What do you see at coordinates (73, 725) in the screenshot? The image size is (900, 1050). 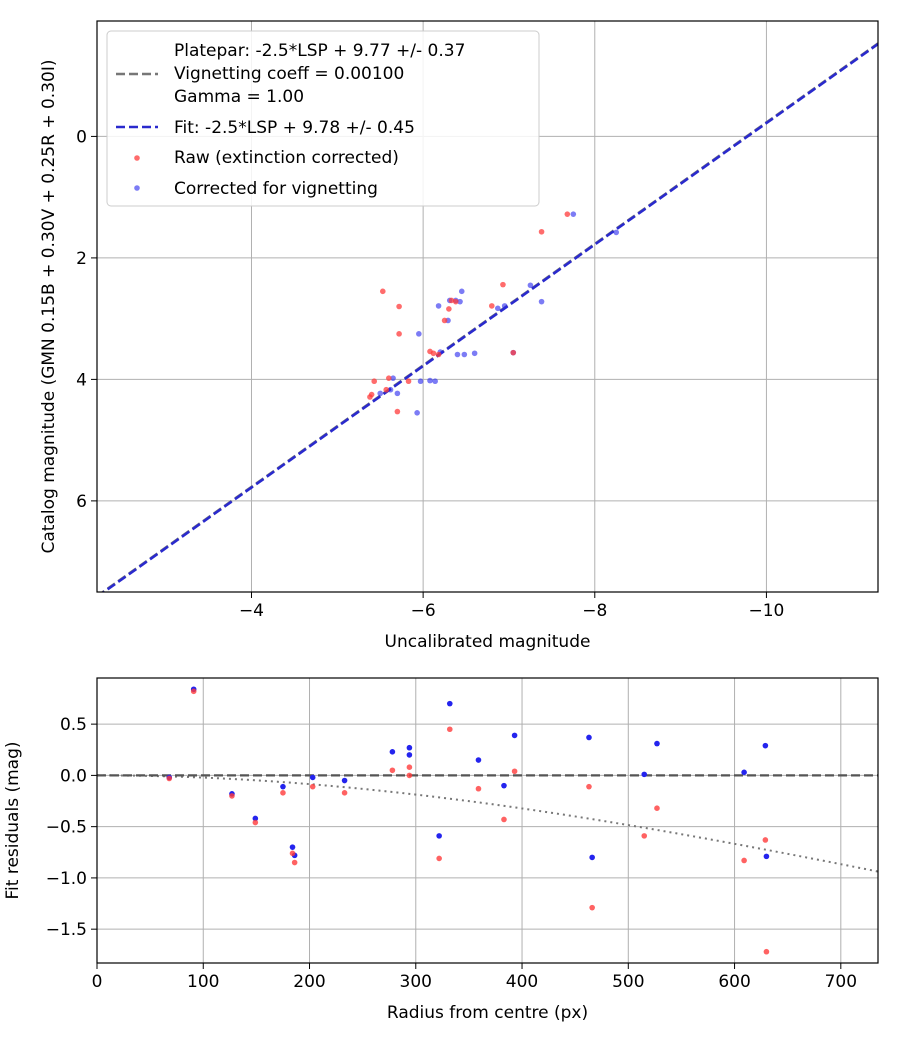 I see `y-tick-label: 0.5` at bounding box center [73, 725].